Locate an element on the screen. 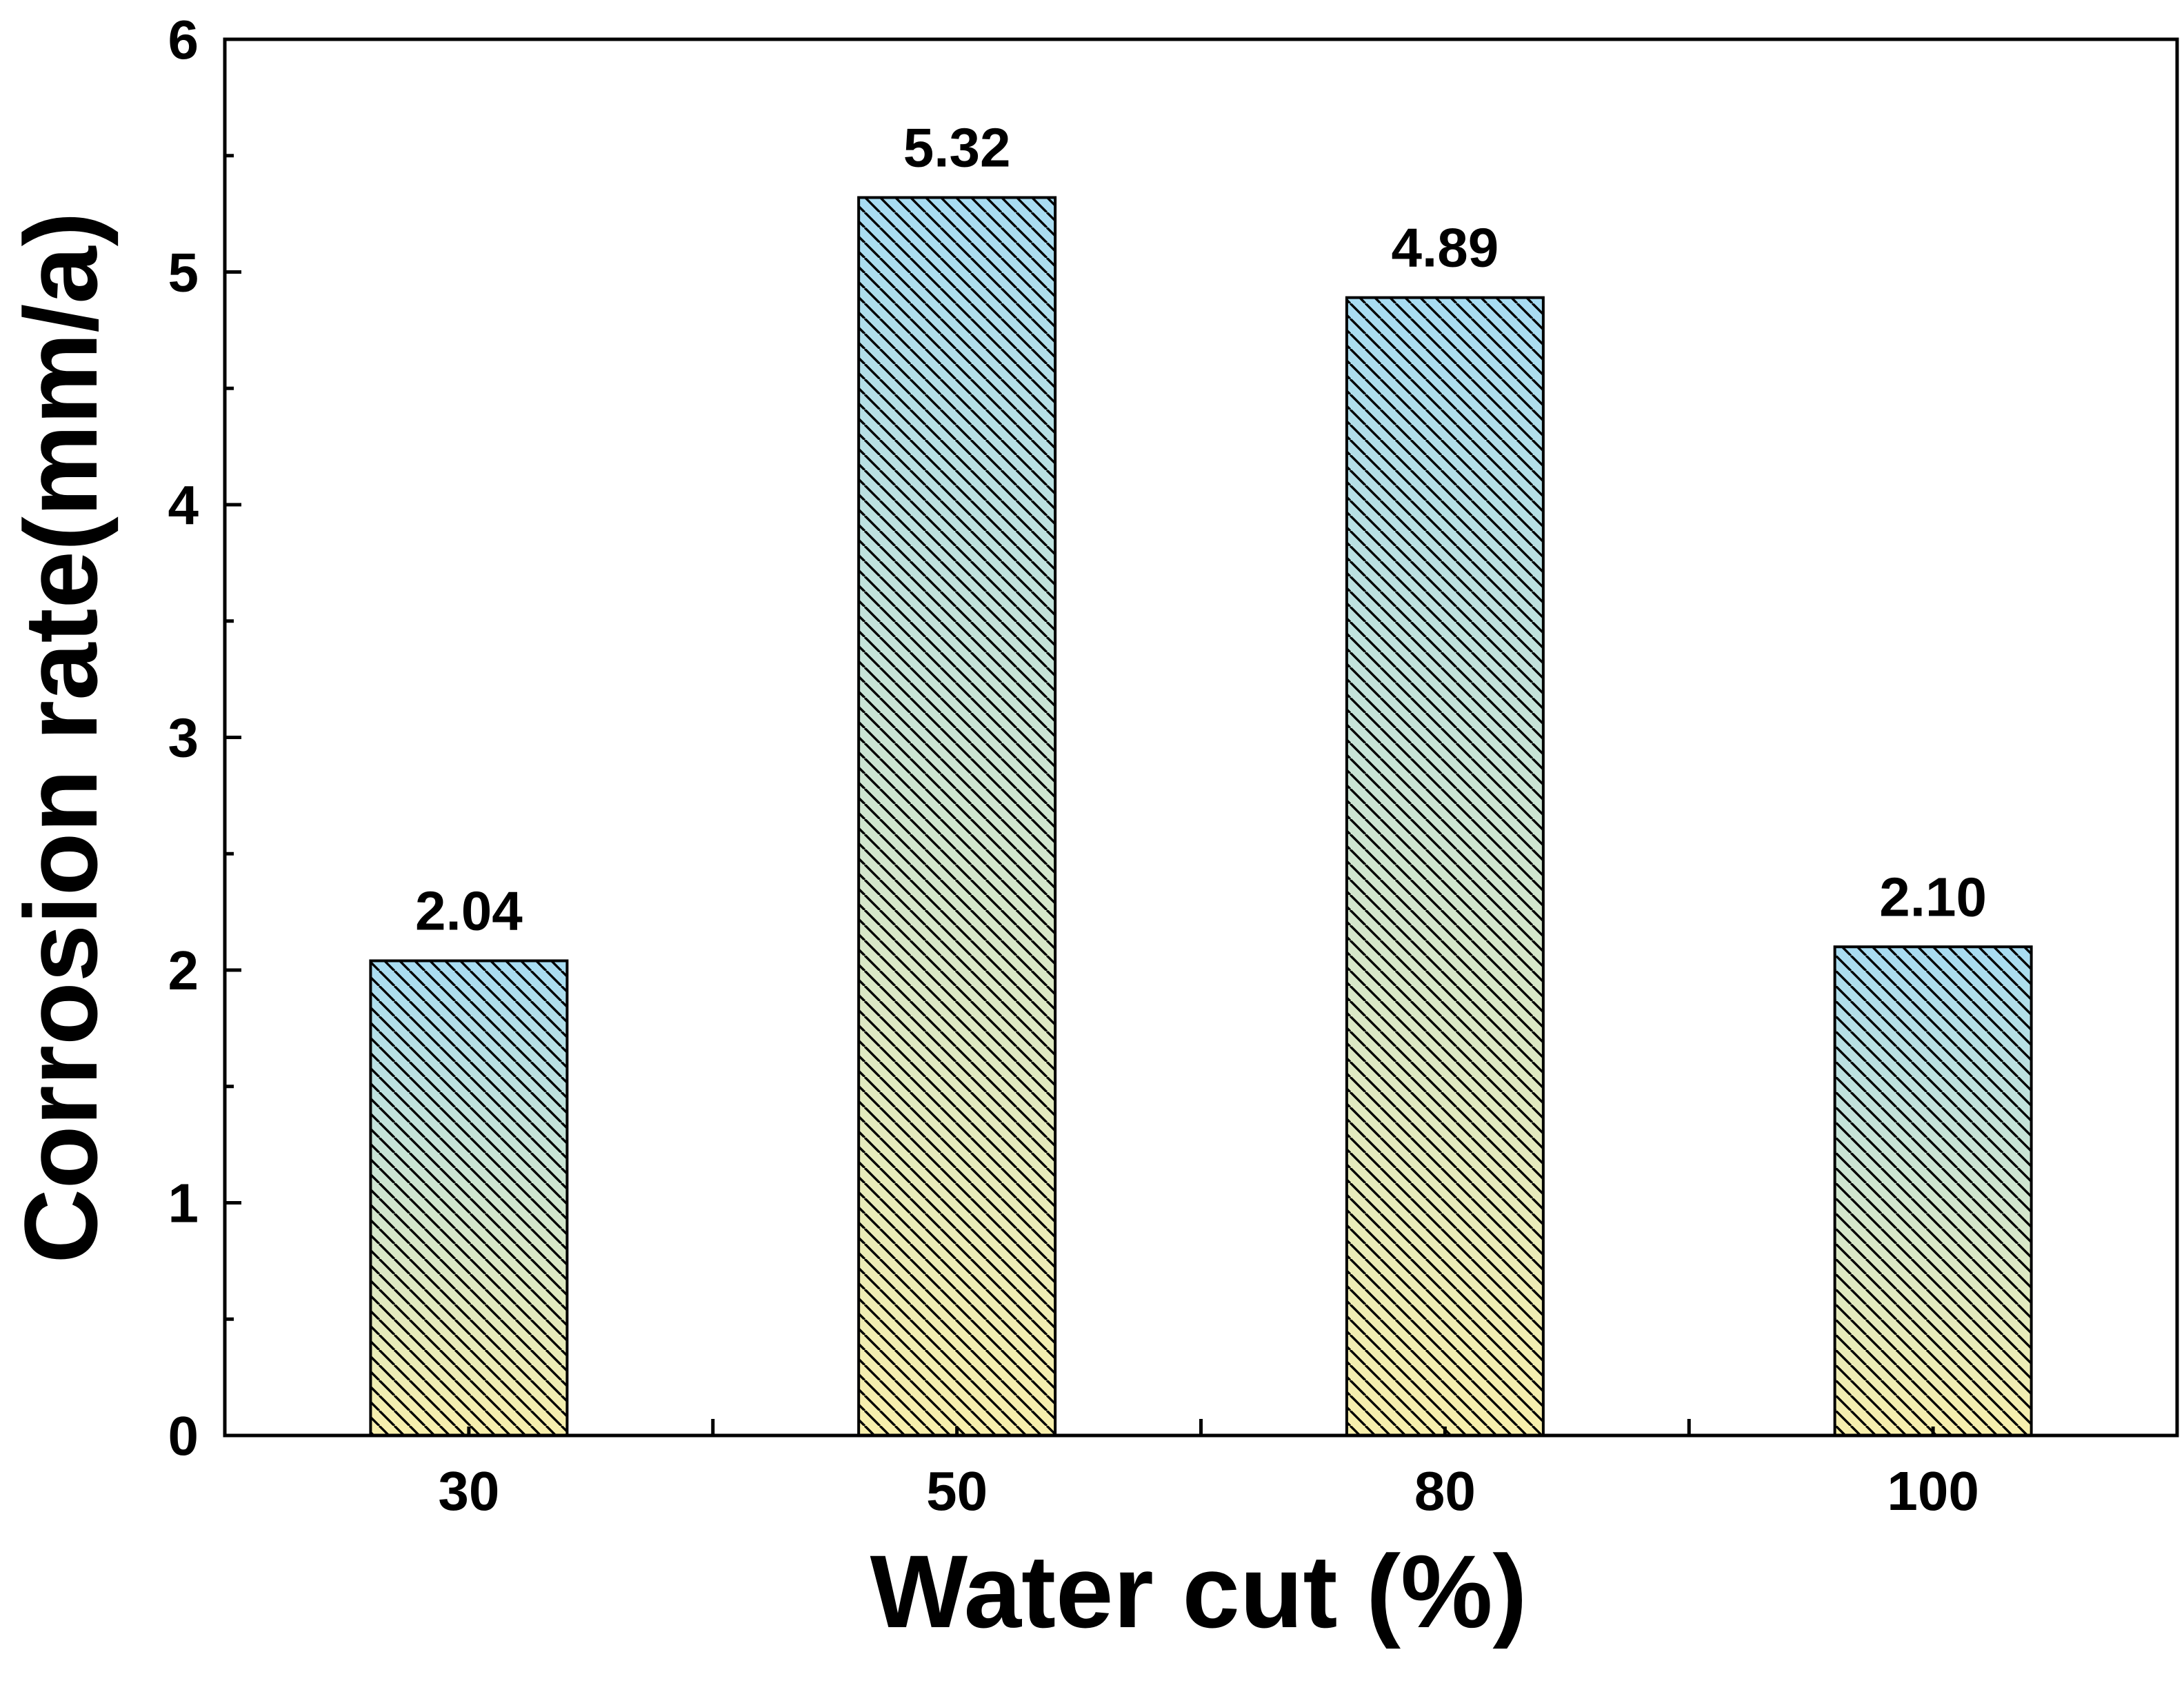 The image size is (2184, 1683). x-tick-label-50: 50 is located at coordinates (957, 1491).